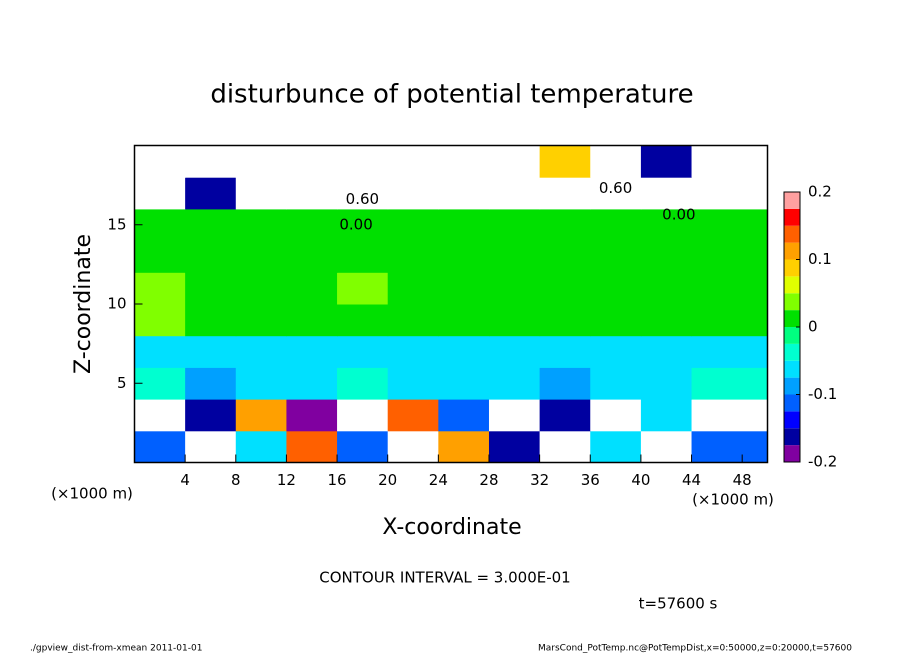  What do you see at coordinates (116, 224) in the screenshot?
I see `y-tick-label: 15` at bounding box center [116, 224].